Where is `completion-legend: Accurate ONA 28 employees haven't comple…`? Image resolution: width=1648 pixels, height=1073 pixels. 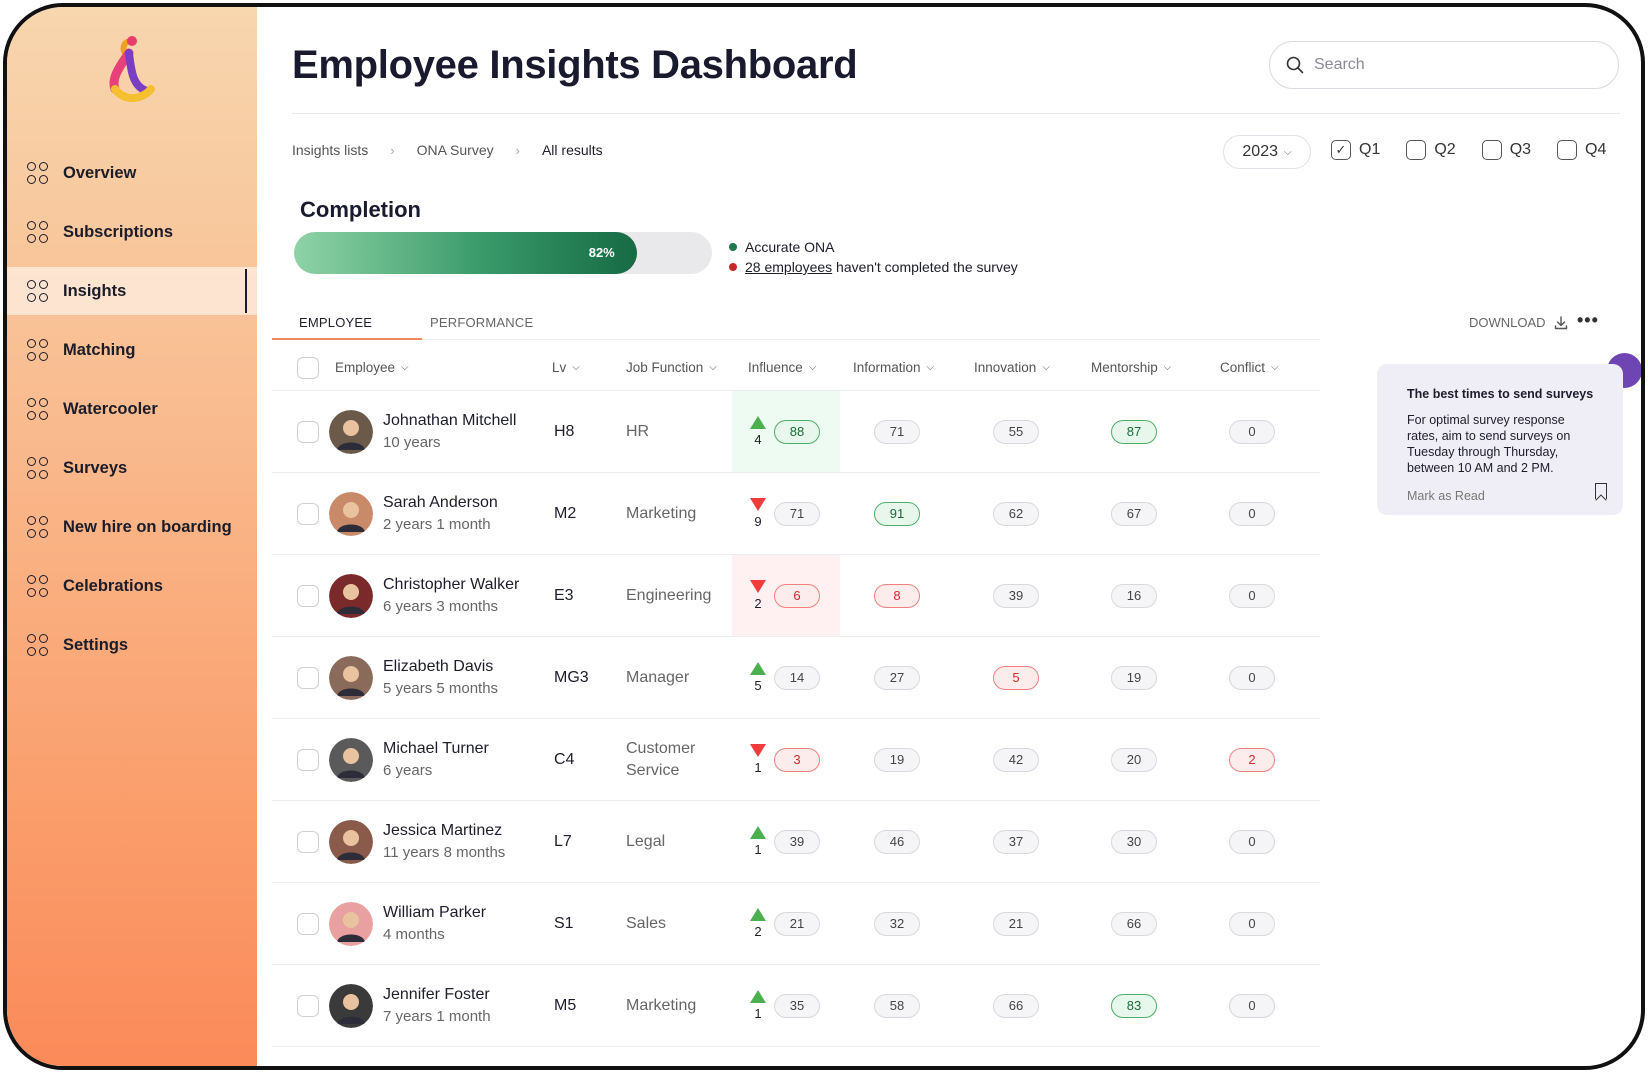
completion-legend: Accurate ONA 28 employees haven't comple… is located at coordinates (873, 257).